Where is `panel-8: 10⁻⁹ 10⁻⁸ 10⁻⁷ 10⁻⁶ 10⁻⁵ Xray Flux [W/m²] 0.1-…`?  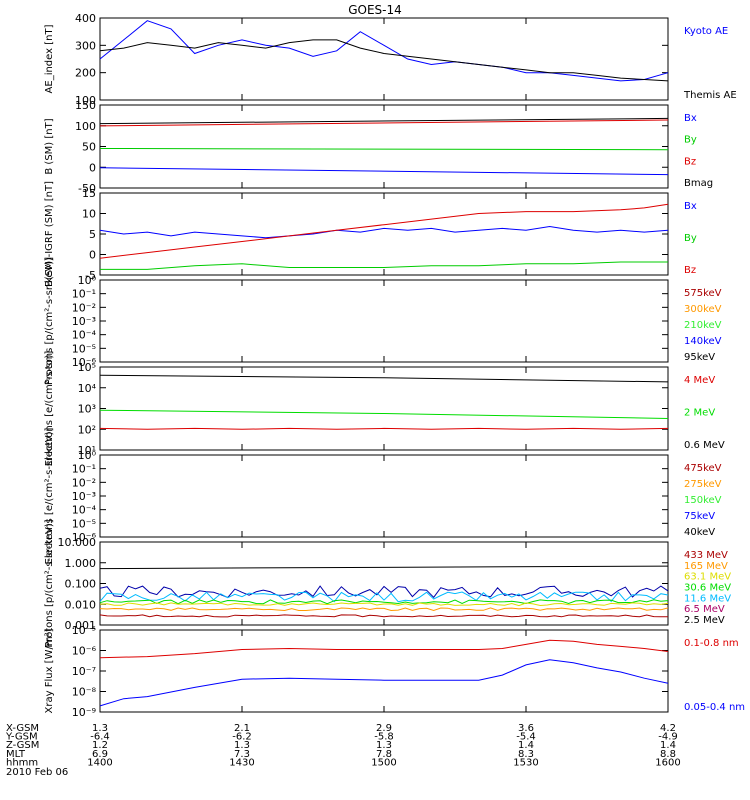
panel-8: 10⁻⁹ 10⁻⁸ 10⁻⁷ 10⁻⁶ 10⁻⁵ Xray Flux [W/m²] 0.1-… is located at coordinates (394, 671).